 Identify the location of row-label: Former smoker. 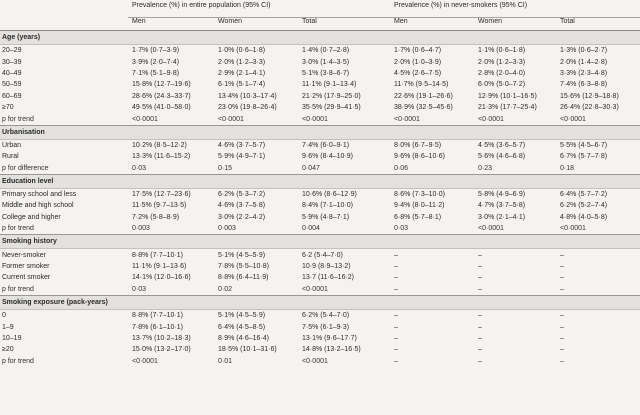
(26, 267).